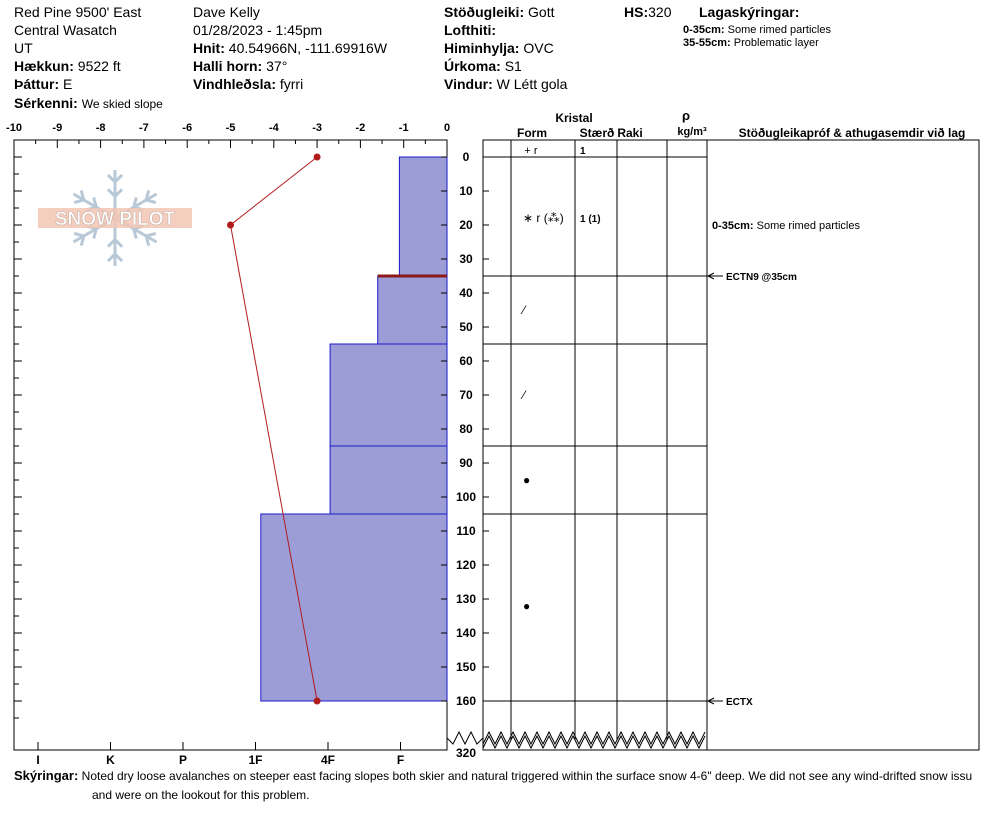  Describe the element at coordinates (749, 12) in the screenshot. I see `layer-notes-title: Lagaskýringar:` at that location.